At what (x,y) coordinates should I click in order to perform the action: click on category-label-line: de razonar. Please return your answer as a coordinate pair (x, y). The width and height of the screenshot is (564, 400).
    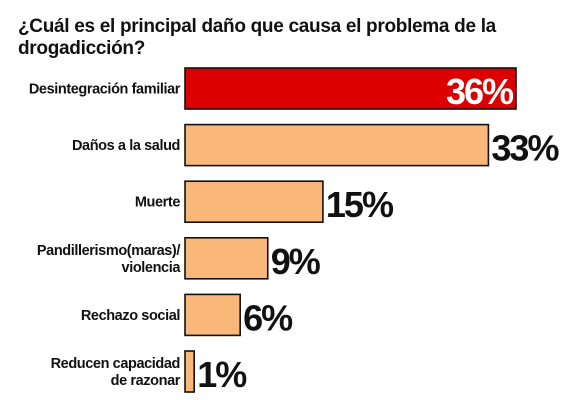
    Looking at the image, I should click on (146, 381).